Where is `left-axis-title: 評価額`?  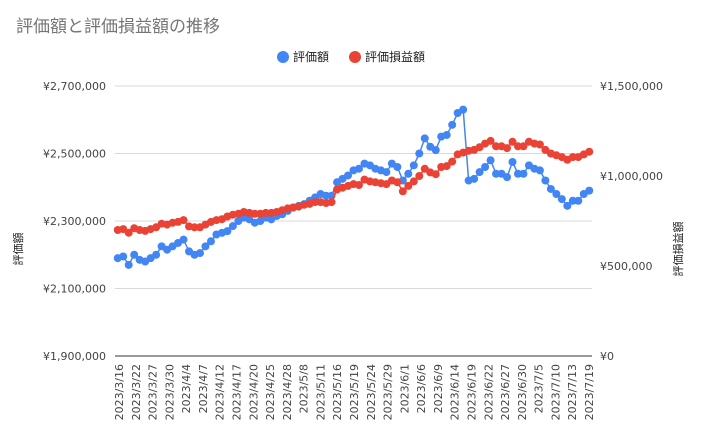
left-axis-title: 評価額 is located at coordinates (18, 249).